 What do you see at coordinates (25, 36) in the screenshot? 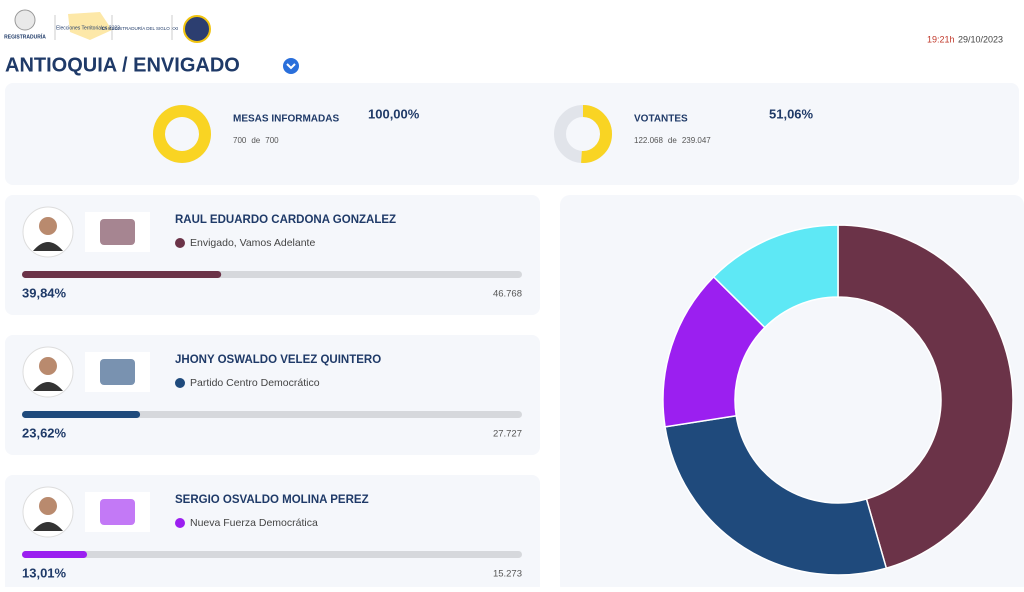
I see `logo-text: REGISTRADURÍA` at bounding box center [25, 36].